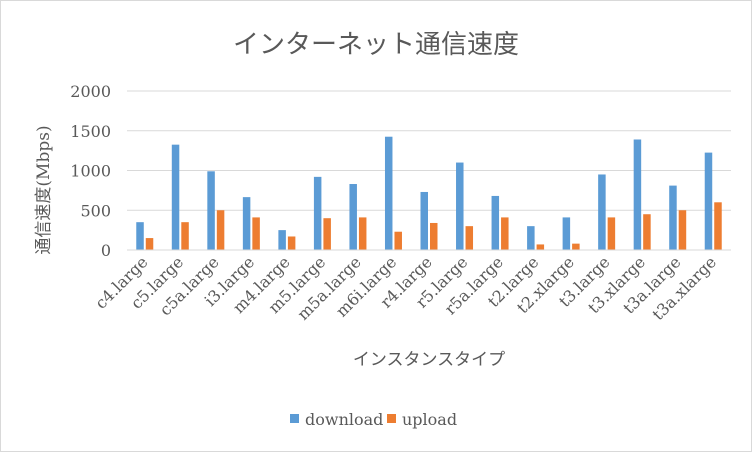 This screenshot has height=452, width=752. I want to click on y-tick-label: 0, so click(106, 250).